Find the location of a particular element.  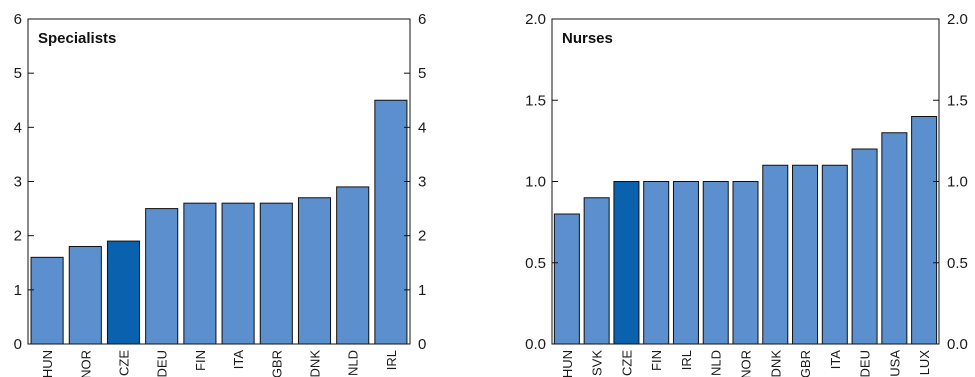

chart-title: Specialists is located at coordinates (77, 38).